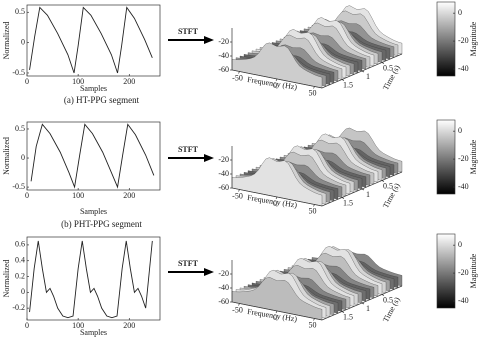  Describe the element at coordinates (463, 272) in the screenshot. I see `colorbar-tick-label: -20` at that location.